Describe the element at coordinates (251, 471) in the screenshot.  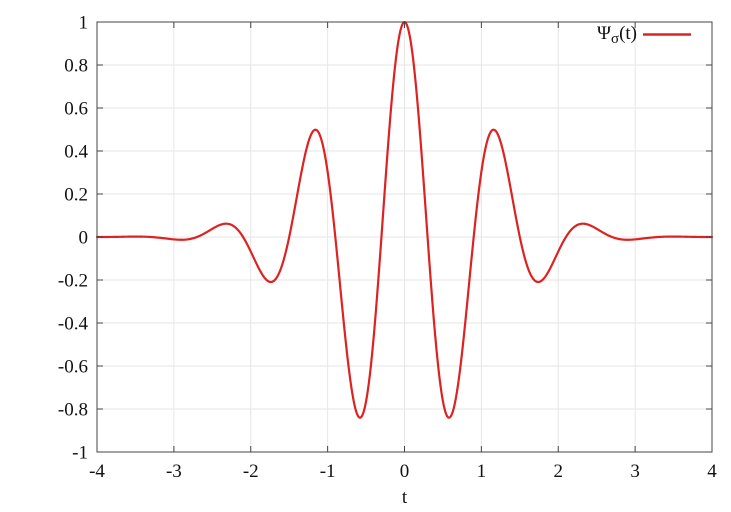
I see `x-tick-label: -2` at that location.